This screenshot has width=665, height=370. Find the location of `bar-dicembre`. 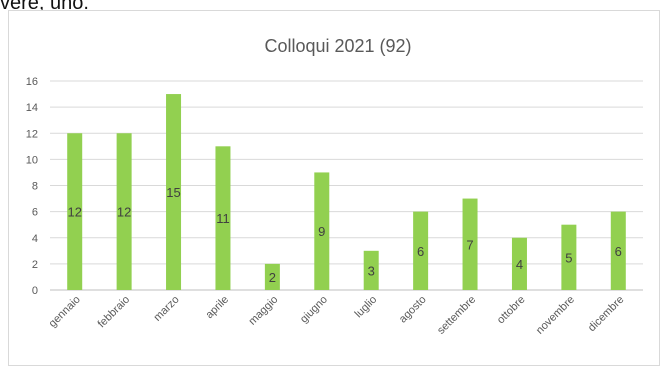

bar-dicembre is located at coordinates (618, 250).